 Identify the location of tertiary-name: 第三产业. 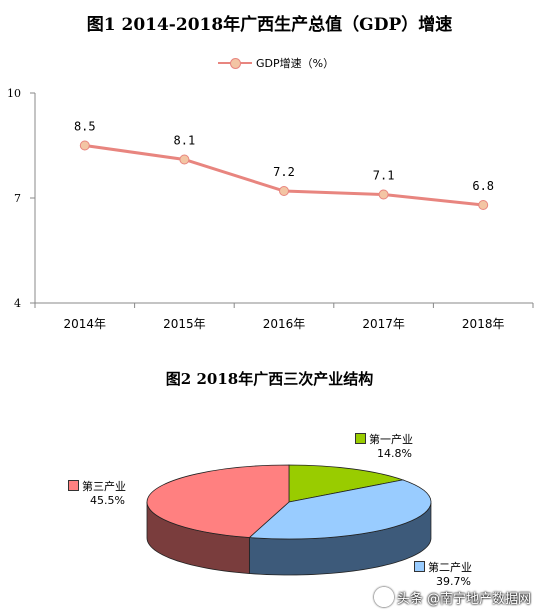
(104, 486).